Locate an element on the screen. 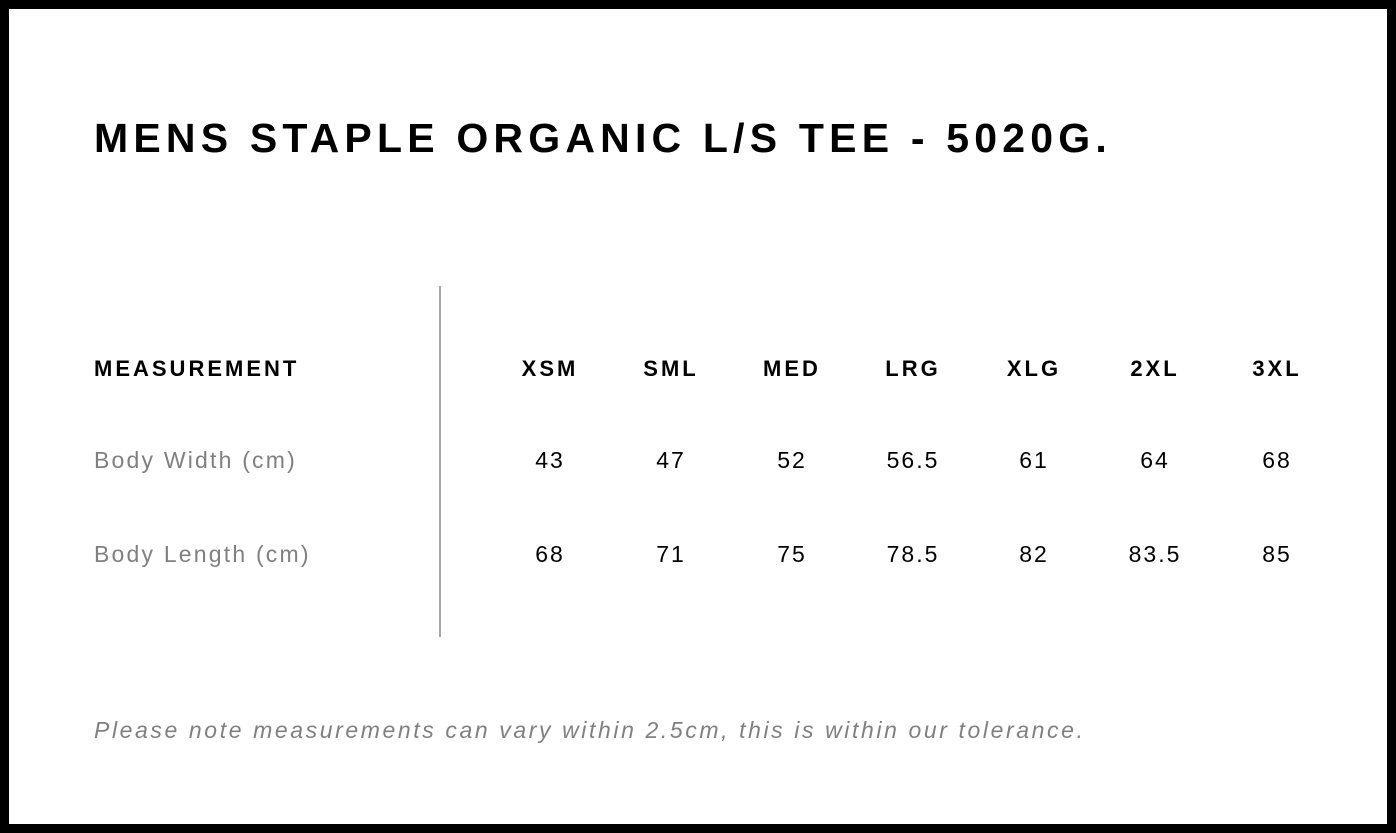  table-cell: 85 is located at coordinates (1277, 554).